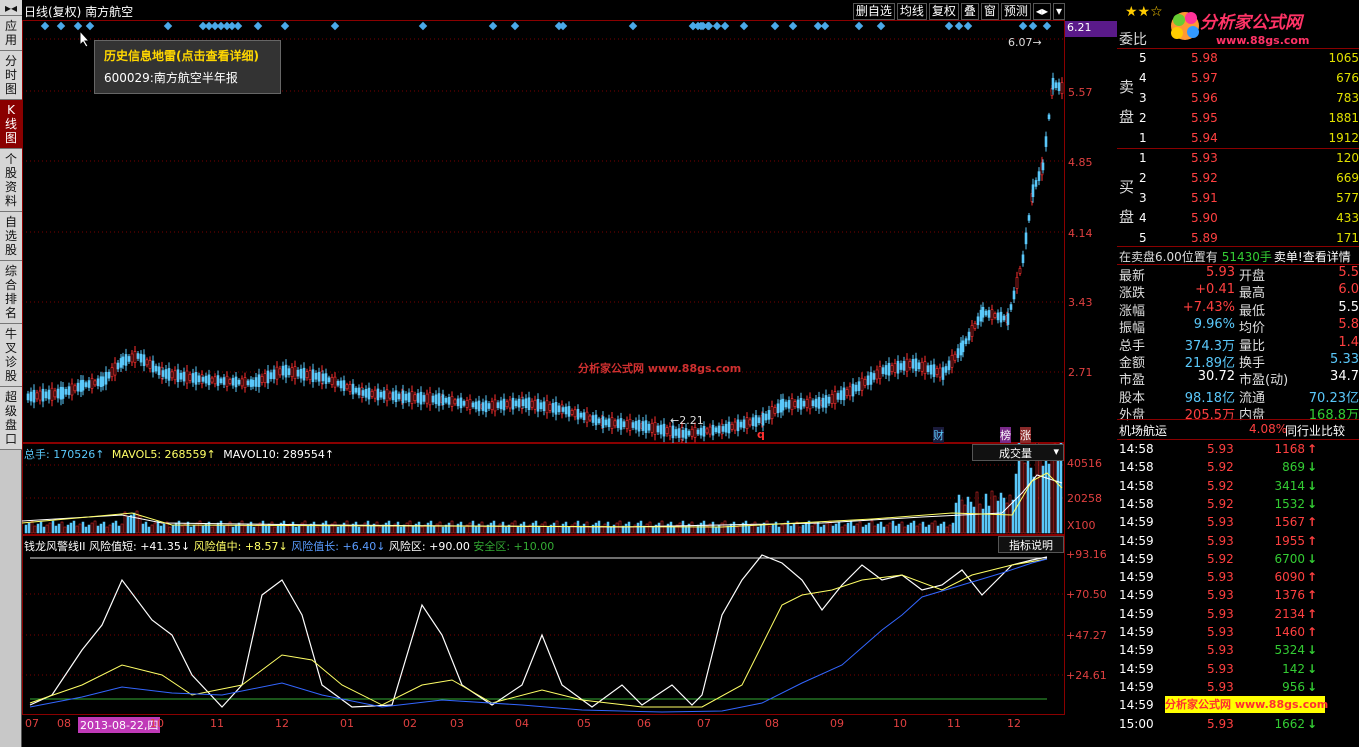  What do you see at coordinates (1143, 431) in the screenshot?
I see `sector-name: 机场航运` at bounding box center [1143, 431].